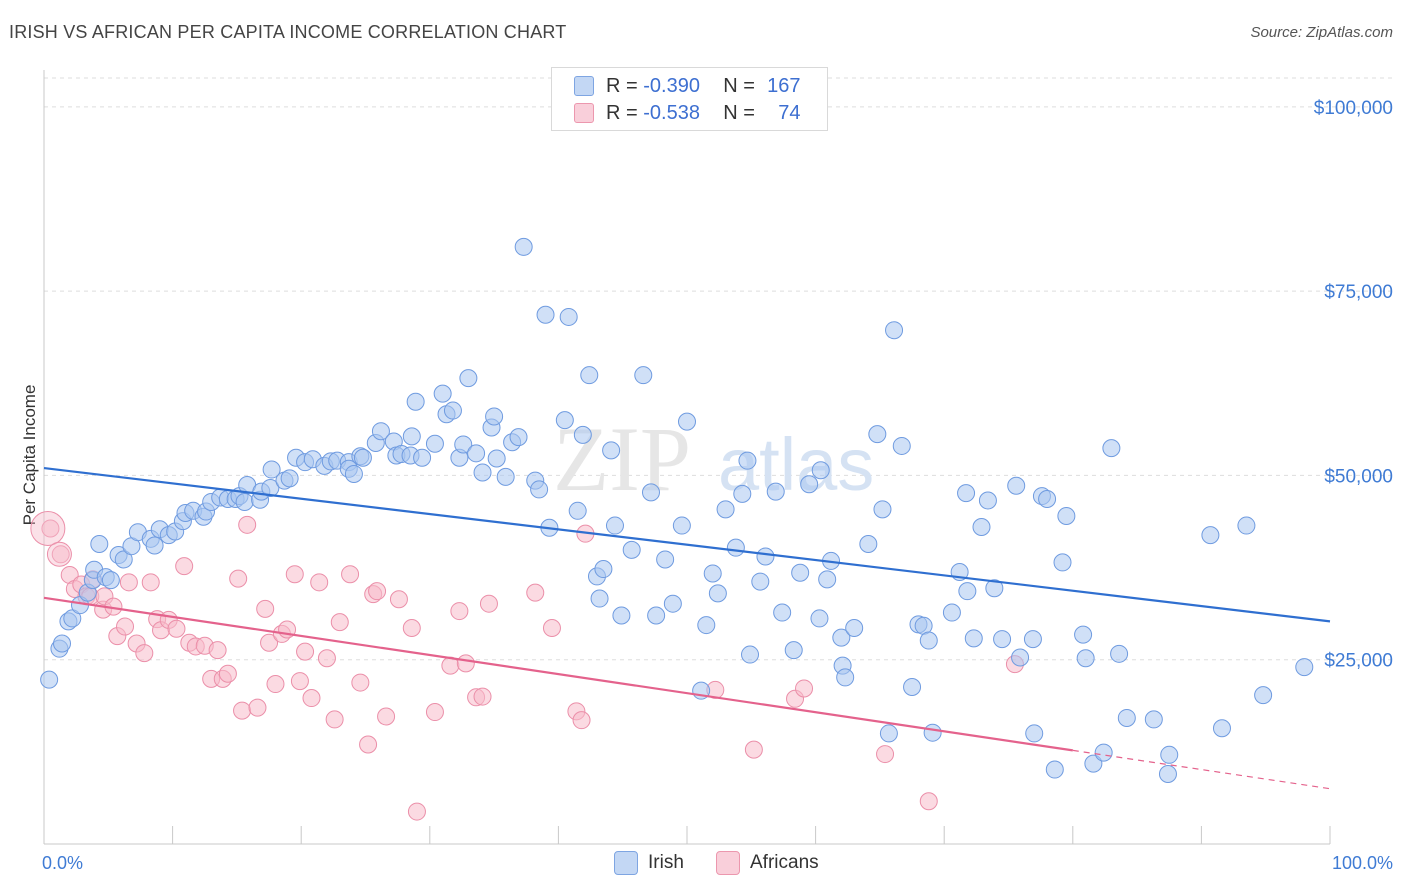 Image resolution: width=1406 pixels, height=892 pixels. I want to click on x-tick-label: 100.0%, so click(1362, 863).